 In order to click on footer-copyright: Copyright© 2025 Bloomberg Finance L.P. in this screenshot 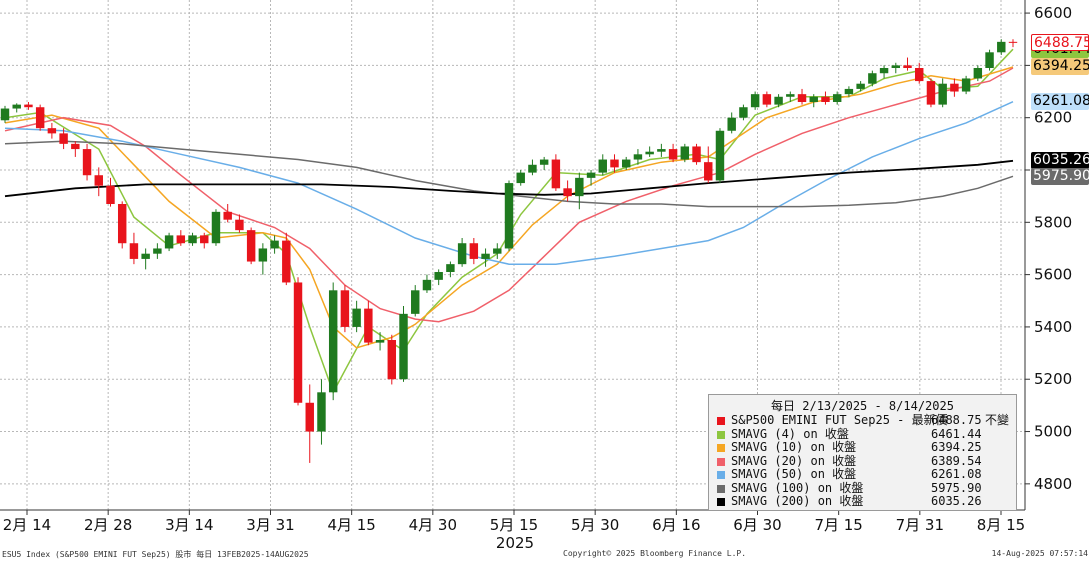, I will do `click(655, 553)`.